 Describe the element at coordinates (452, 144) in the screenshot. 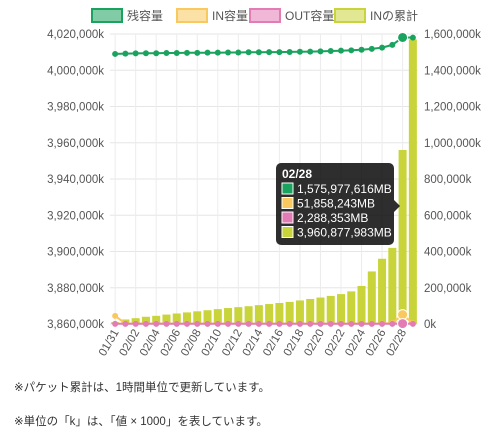

I see `y-right-tick-label: 1,000,000k` at that location.